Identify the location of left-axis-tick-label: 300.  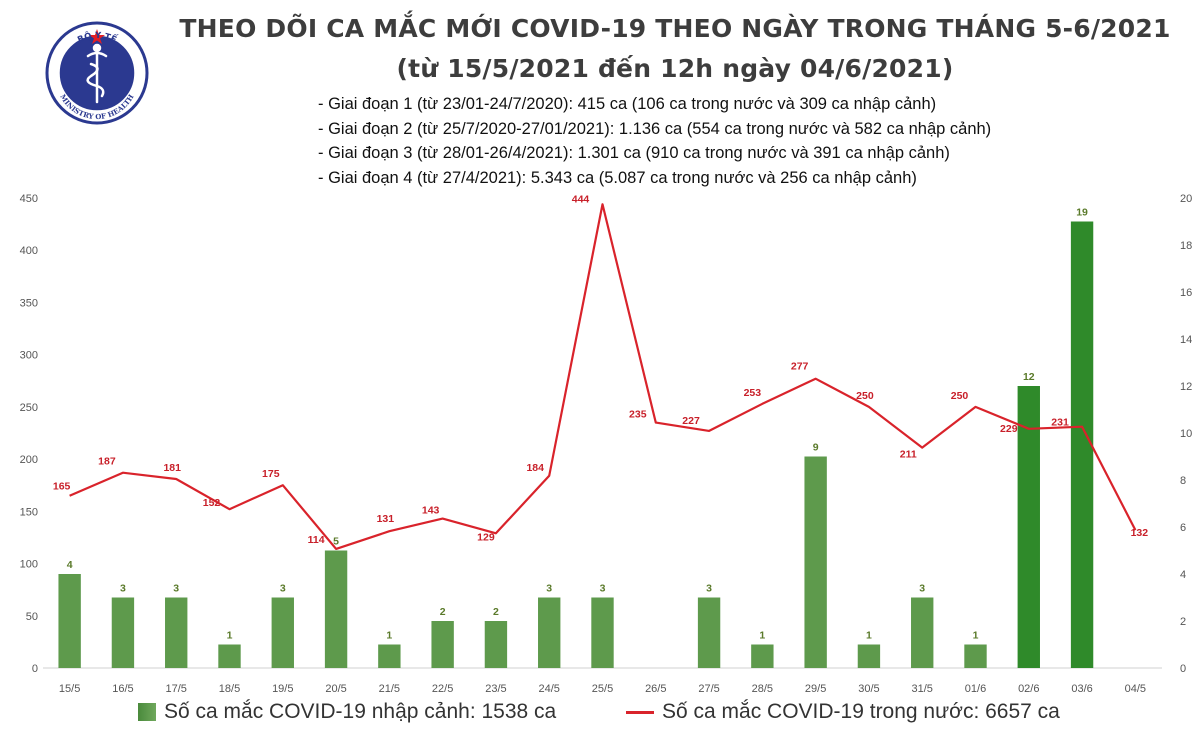
(29, 356).